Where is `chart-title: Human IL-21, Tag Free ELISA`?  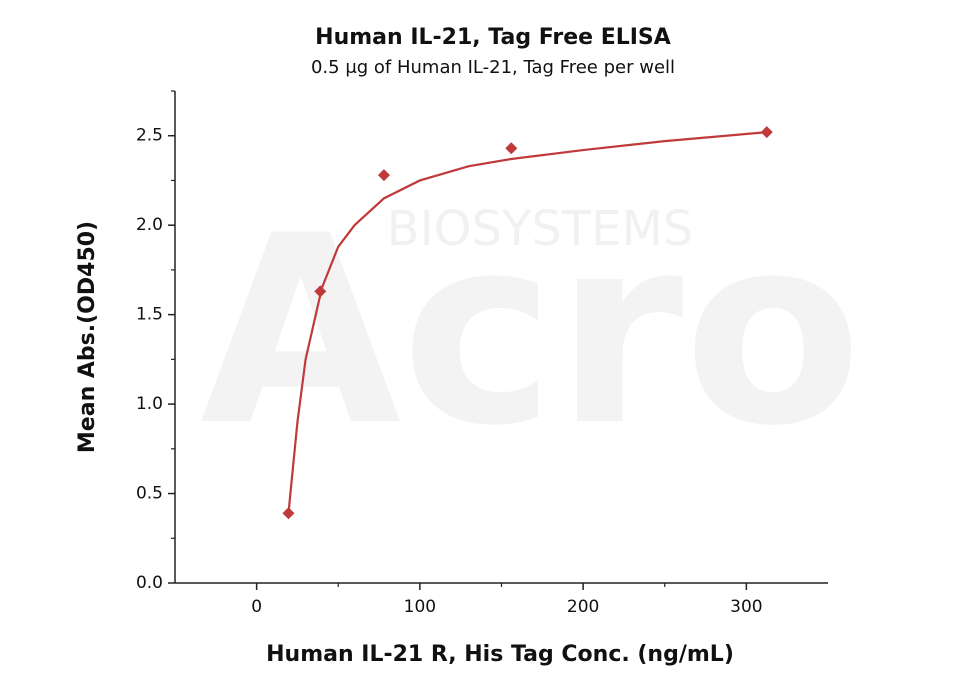
chart-title: Human IL-21, Tag Free ELISA is located at coordinates (493, 37).